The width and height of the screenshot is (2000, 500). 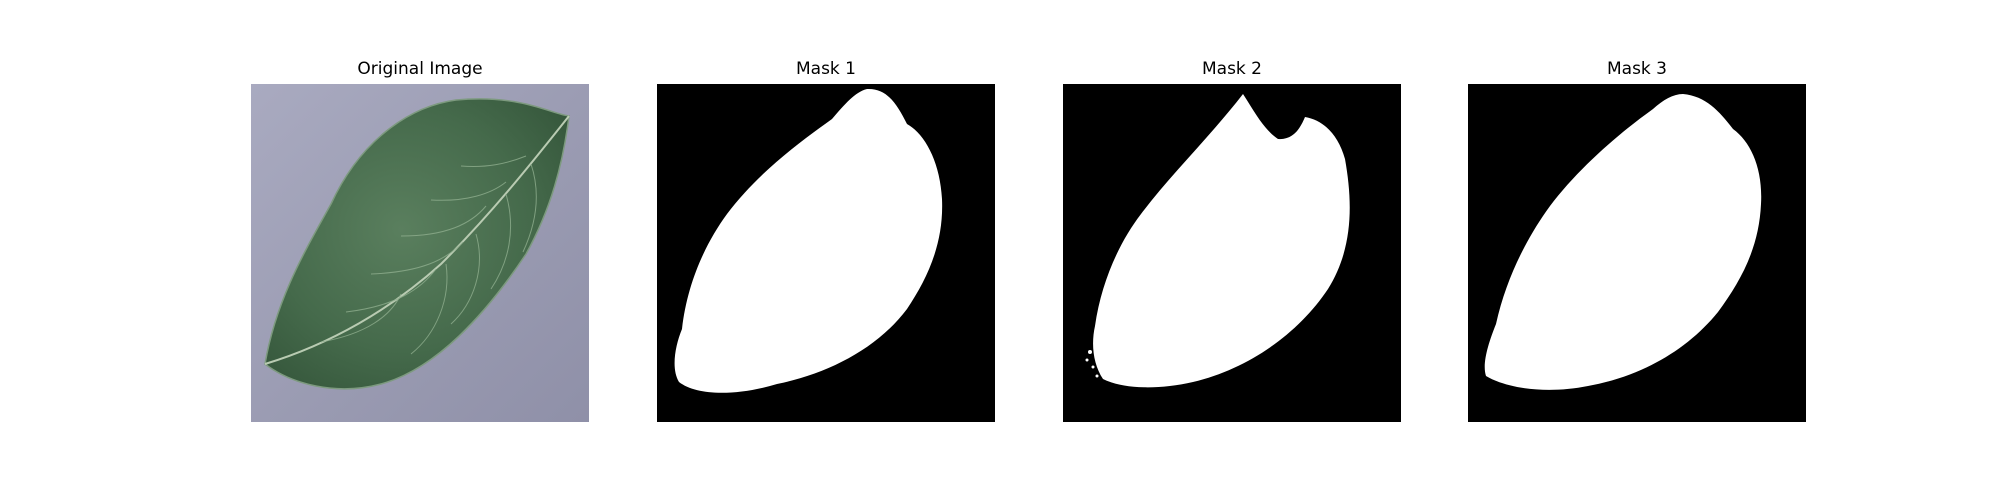 I want to click on panel-title: Original Image, so click(x=420, y=69).